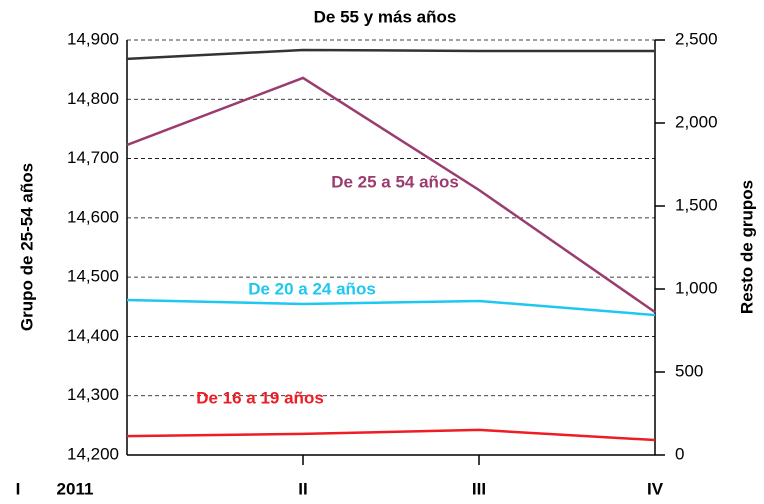  What do you see at coordinates (93, 216) in the screenshot?
I see `y-tick-label: 14,600` at bounding box center [93, 216].